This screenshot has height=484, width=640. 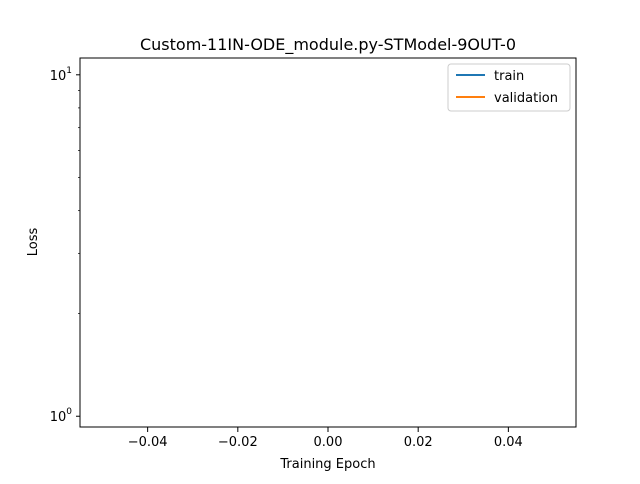 I want to click on x-tick-label: 0.04, so click(x=508, y=442).